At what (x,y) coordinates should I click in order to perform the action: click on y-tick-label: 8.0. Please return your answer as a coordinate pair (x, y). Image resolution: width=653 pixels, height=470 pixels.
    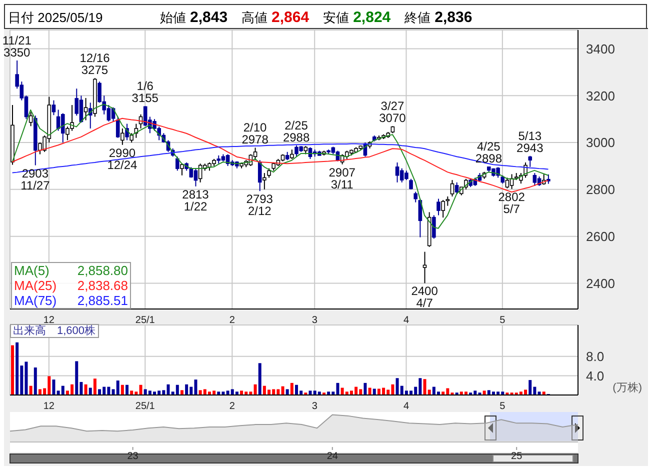
    Looking at the image, I should click on (595, 356).